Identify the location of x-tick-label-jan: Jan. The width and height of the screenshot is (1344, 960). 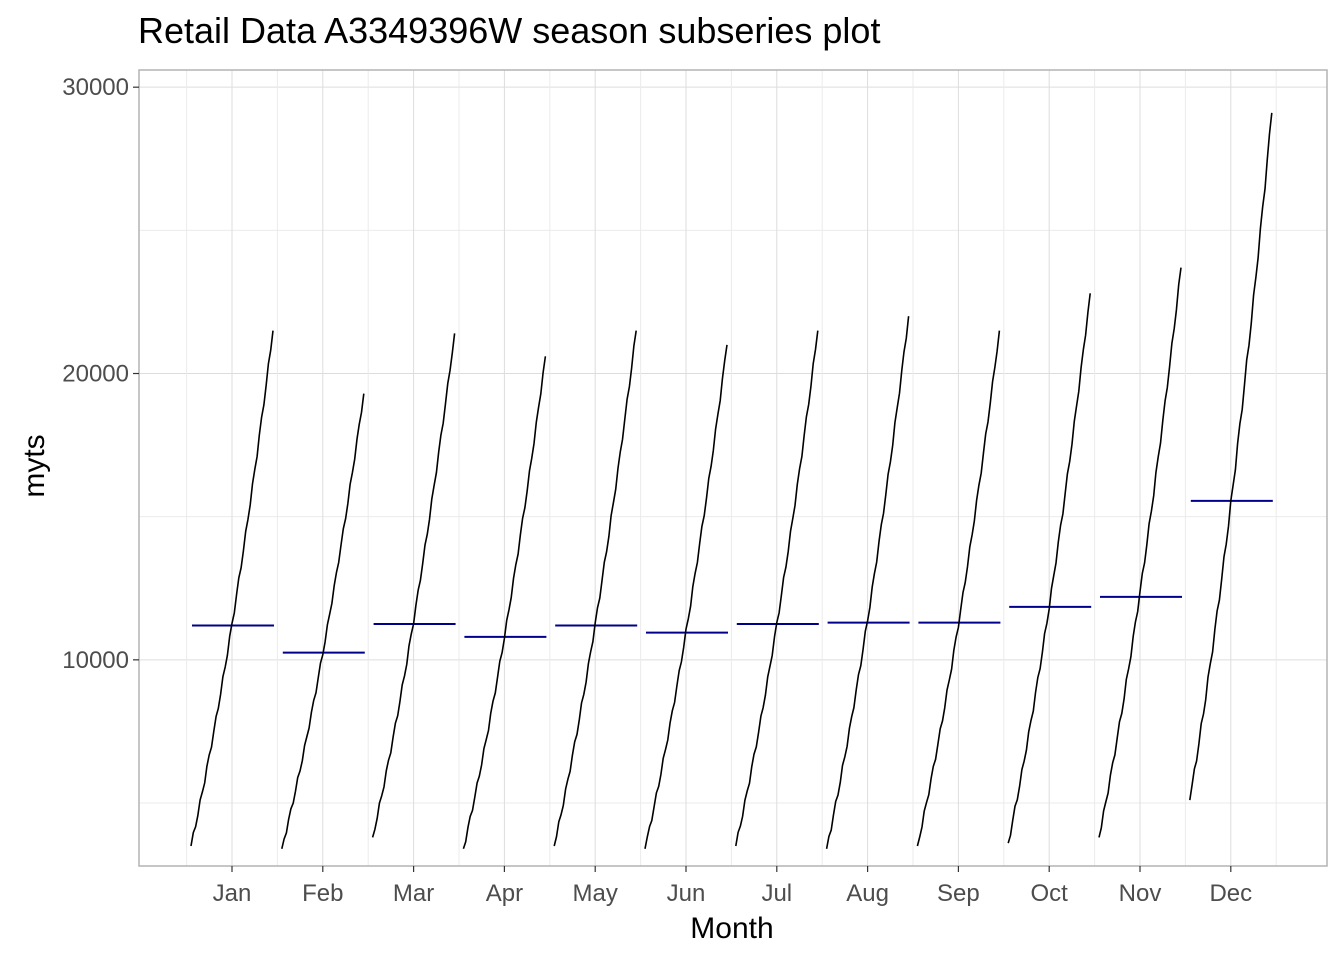
(232, 893).